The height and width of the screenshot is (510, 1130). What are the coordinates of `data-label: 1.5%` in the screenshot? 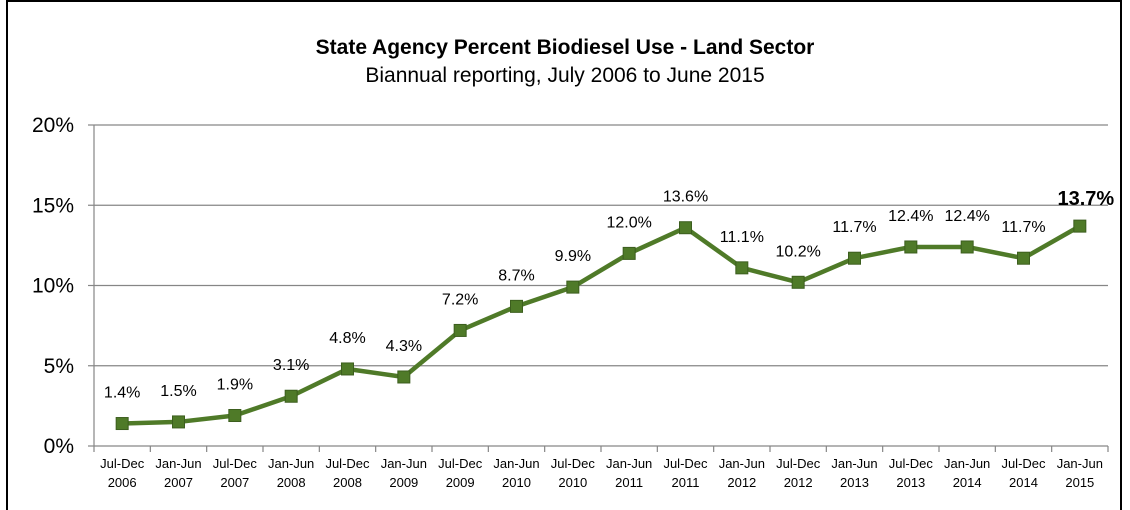 It's located at (178, 391).